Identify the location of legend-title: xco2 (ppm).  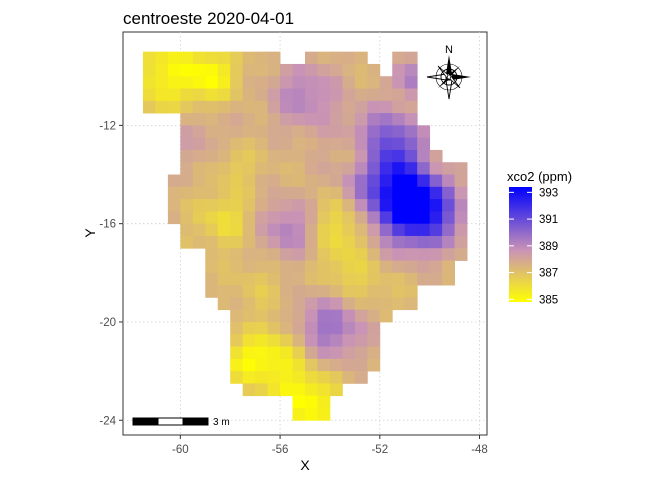
(539, 176).